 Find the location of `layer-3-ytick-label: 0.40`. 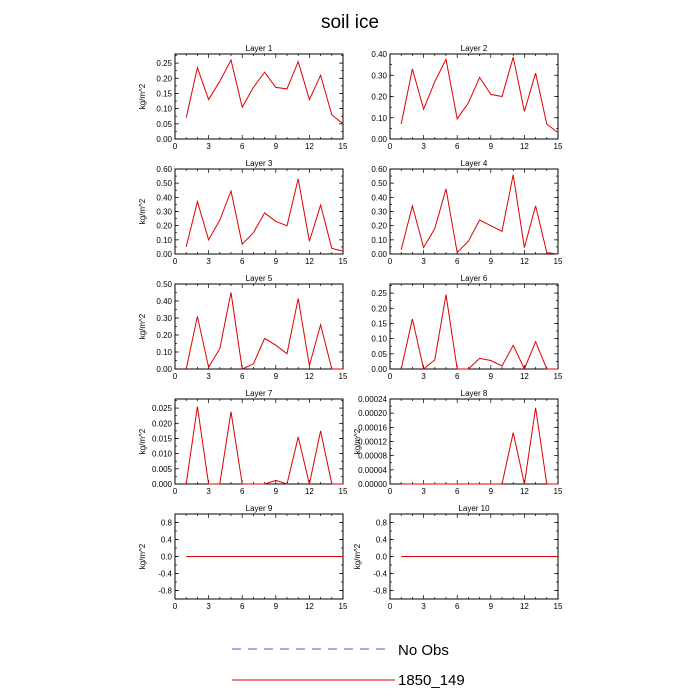

layer-3-ytick-label: 0.40 is located at coordinates (164, 197).